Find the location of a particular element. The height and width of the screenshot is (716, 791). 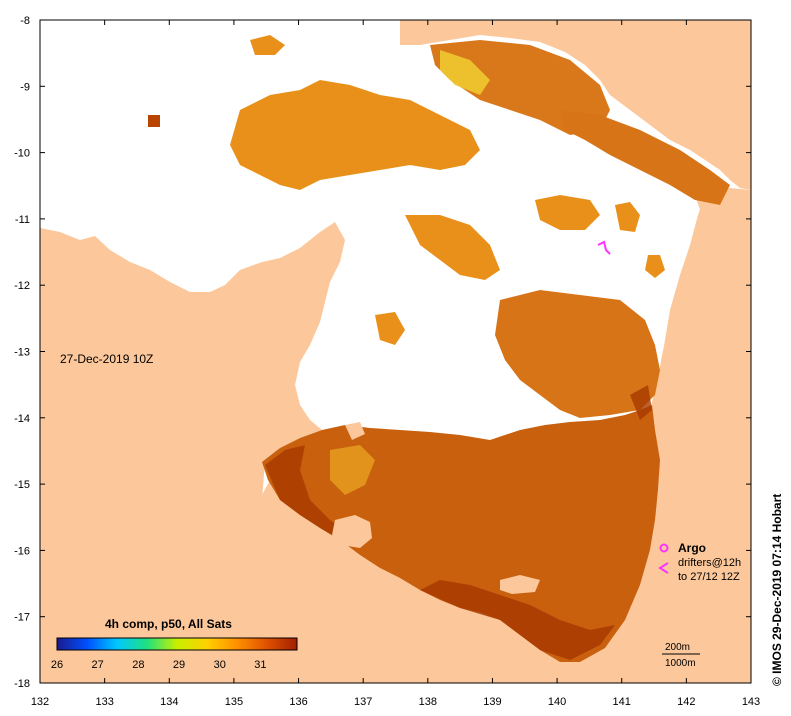

land-cape-york is located at coordinates (665, 436).